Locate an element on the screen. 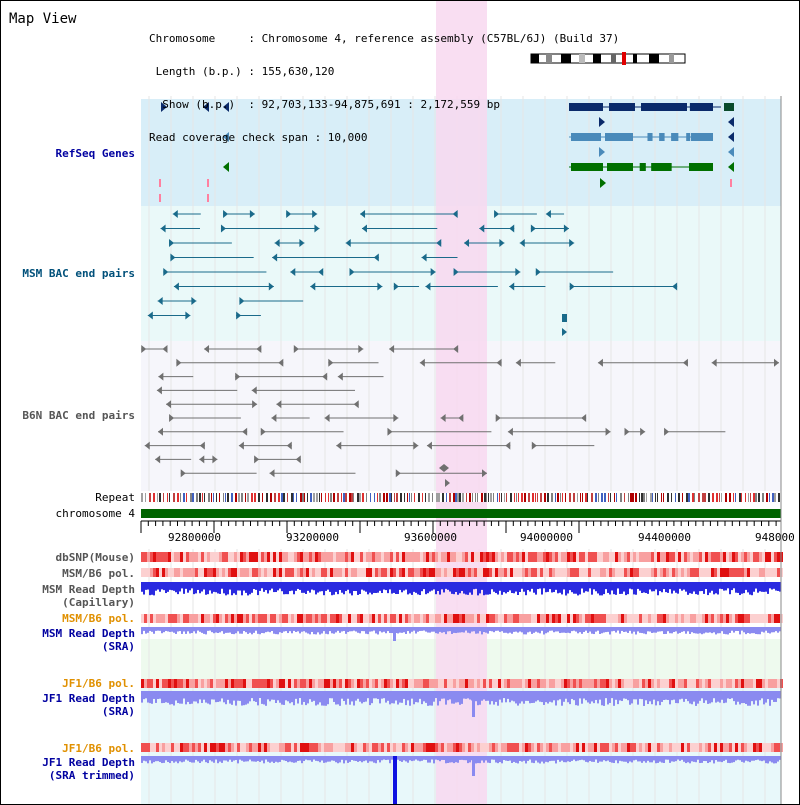 This screenshot has width=800, height=805. refseq-gene-features is located at coordinates (446, 152).